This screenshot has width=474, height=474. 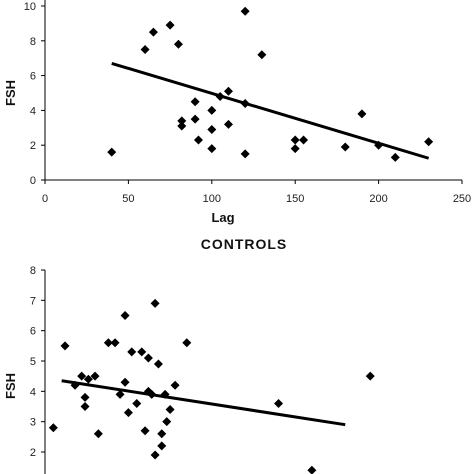 What do you see at coordinates (30, 7) in the screenshot?
I see `y-tick-label: 10` at bounding box center [30, 7].